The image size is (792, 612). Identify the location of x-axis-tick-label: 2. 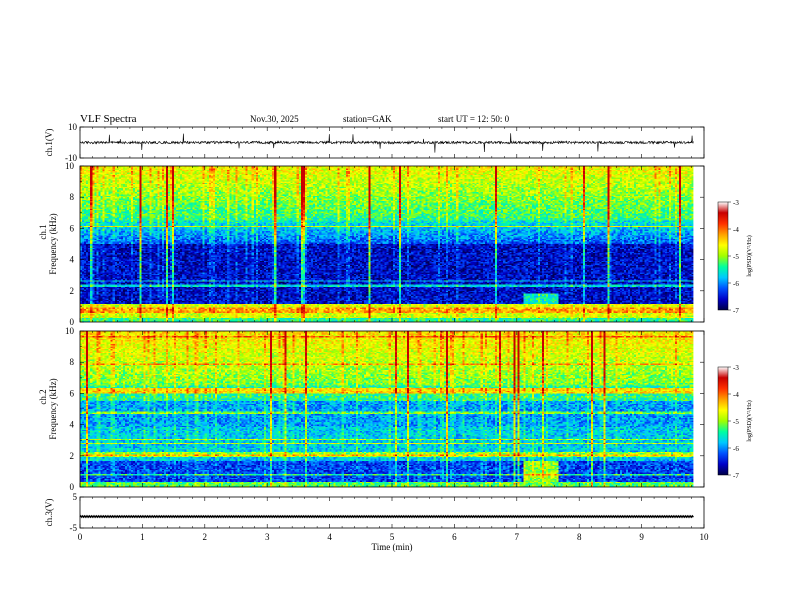
(205, 537).